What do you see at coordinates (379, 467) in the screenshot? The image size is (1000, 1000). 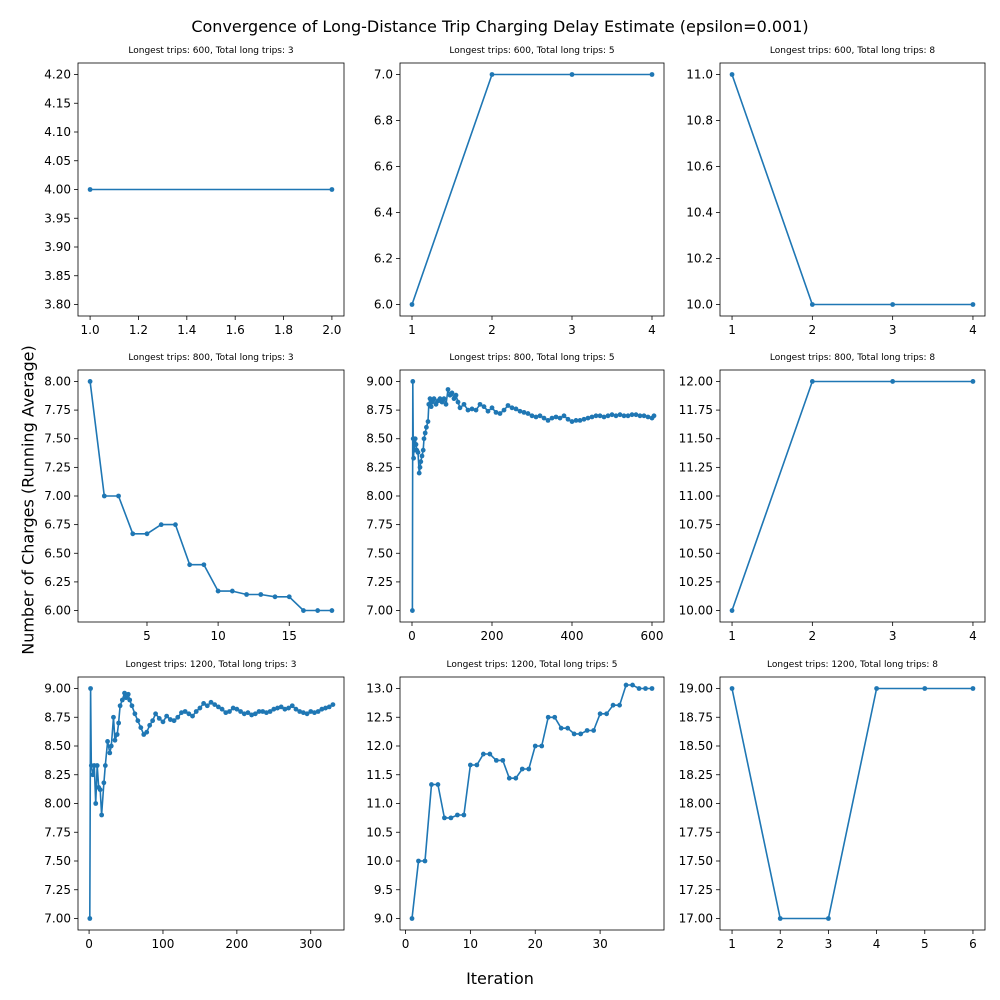 I see `y-tick-label: 8.25` at bounding box center [379, 467].